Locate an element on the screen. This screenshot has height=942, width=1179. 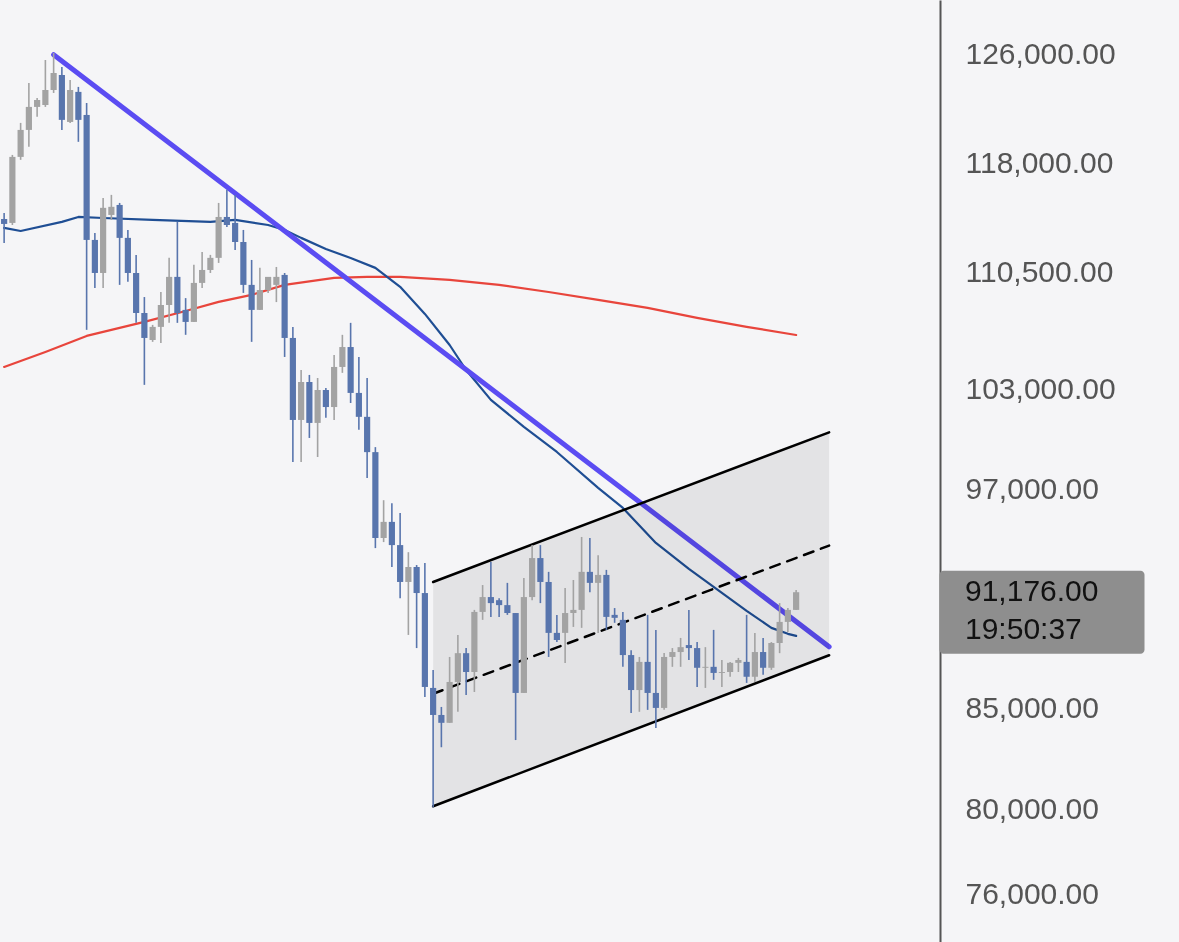
y-tick-label: 80,000.00 is located at coordinates (1032, 808).